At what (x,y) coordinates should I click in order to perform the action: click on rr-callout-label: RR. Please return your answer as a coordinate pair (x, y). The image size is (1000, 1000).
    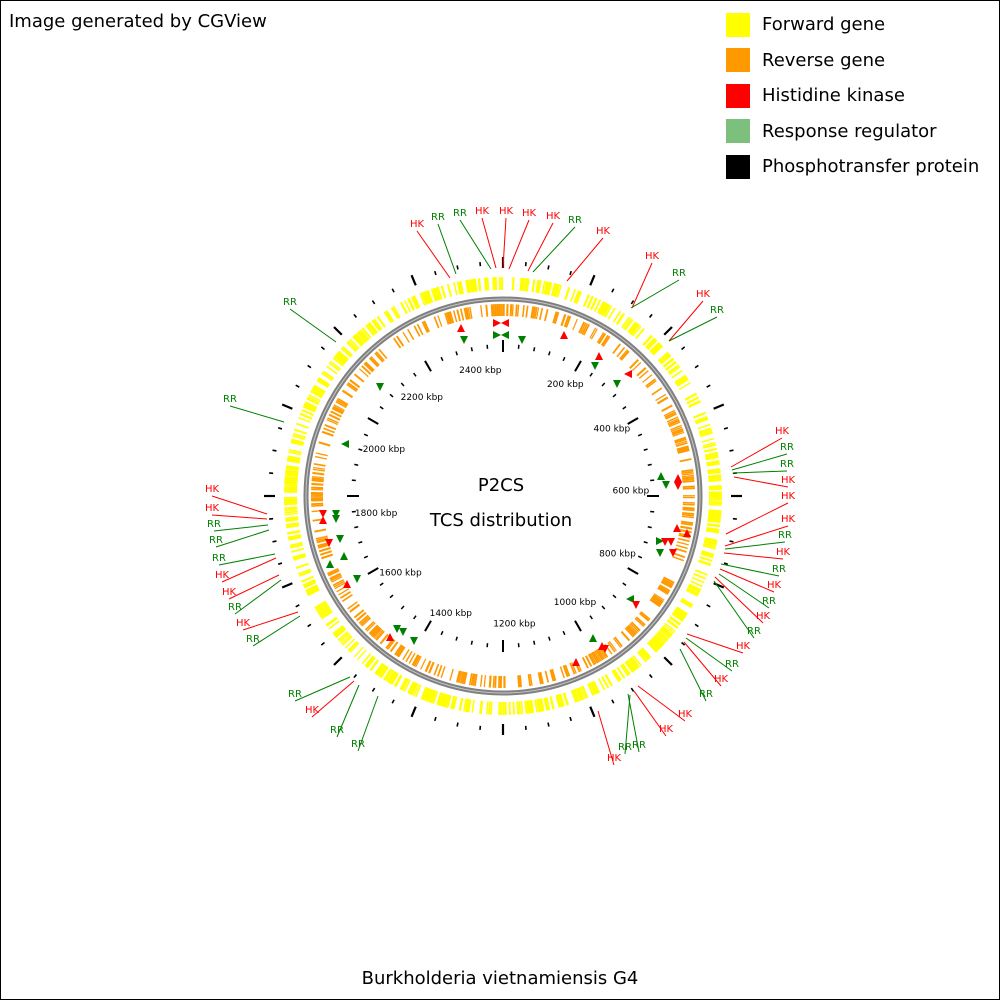
    Looking at the image, I should click on (779, 569).